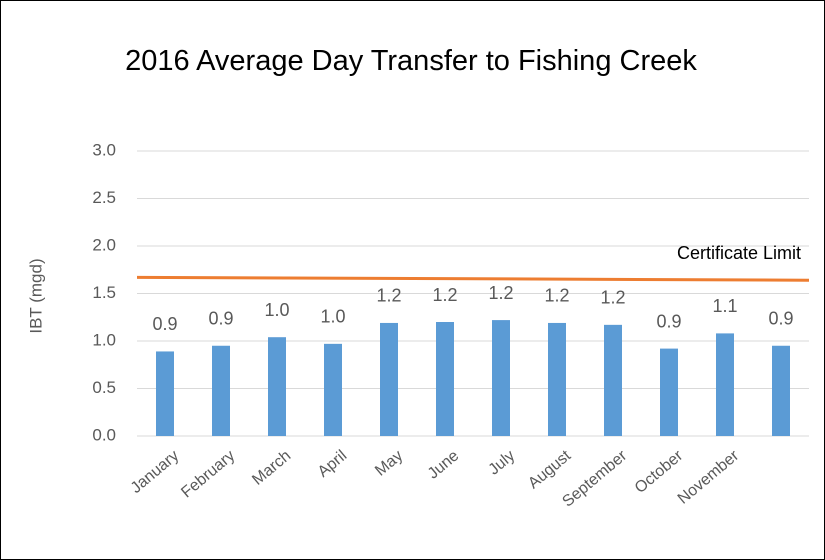 Image resolution: width=825 pixels, height=560 pixels. Describe the element at coordinates (104, 197) in the screenshot. I see `y-tick-label: 2.5` at that location.